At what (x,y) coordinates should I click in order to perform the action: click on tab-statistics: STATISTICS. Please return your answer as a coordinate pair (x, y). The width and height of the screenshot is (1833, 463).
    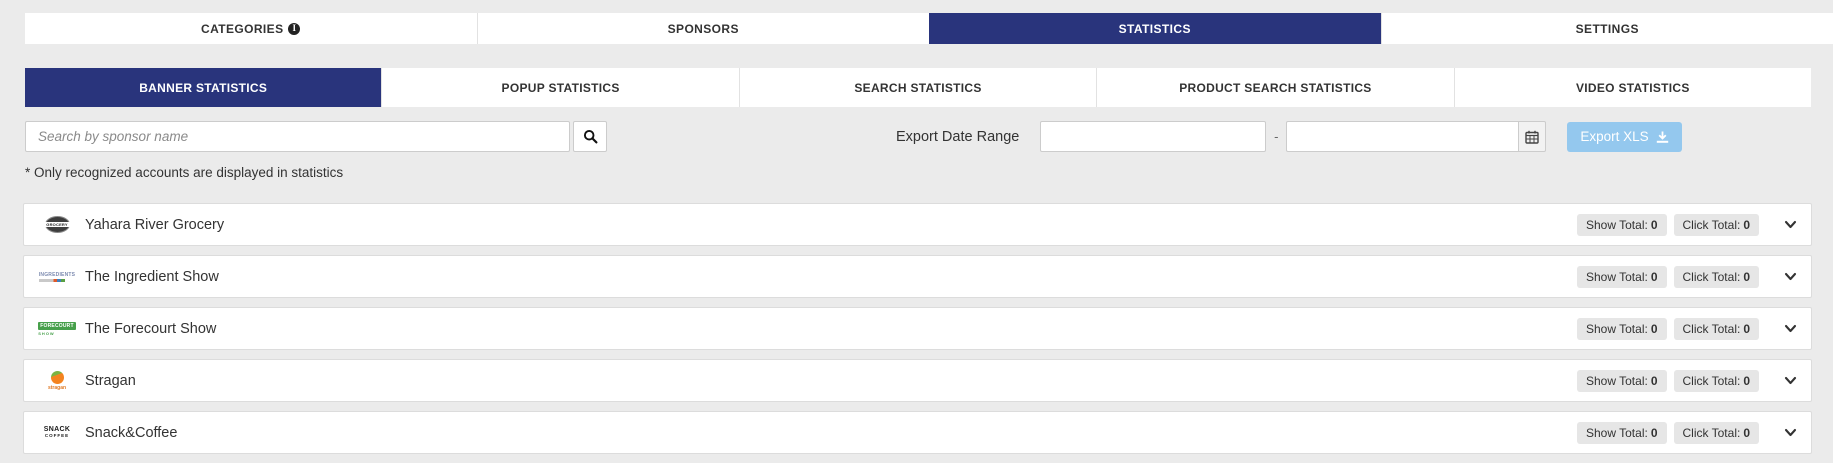
    Looking at the image, I should click on (1155, 28).